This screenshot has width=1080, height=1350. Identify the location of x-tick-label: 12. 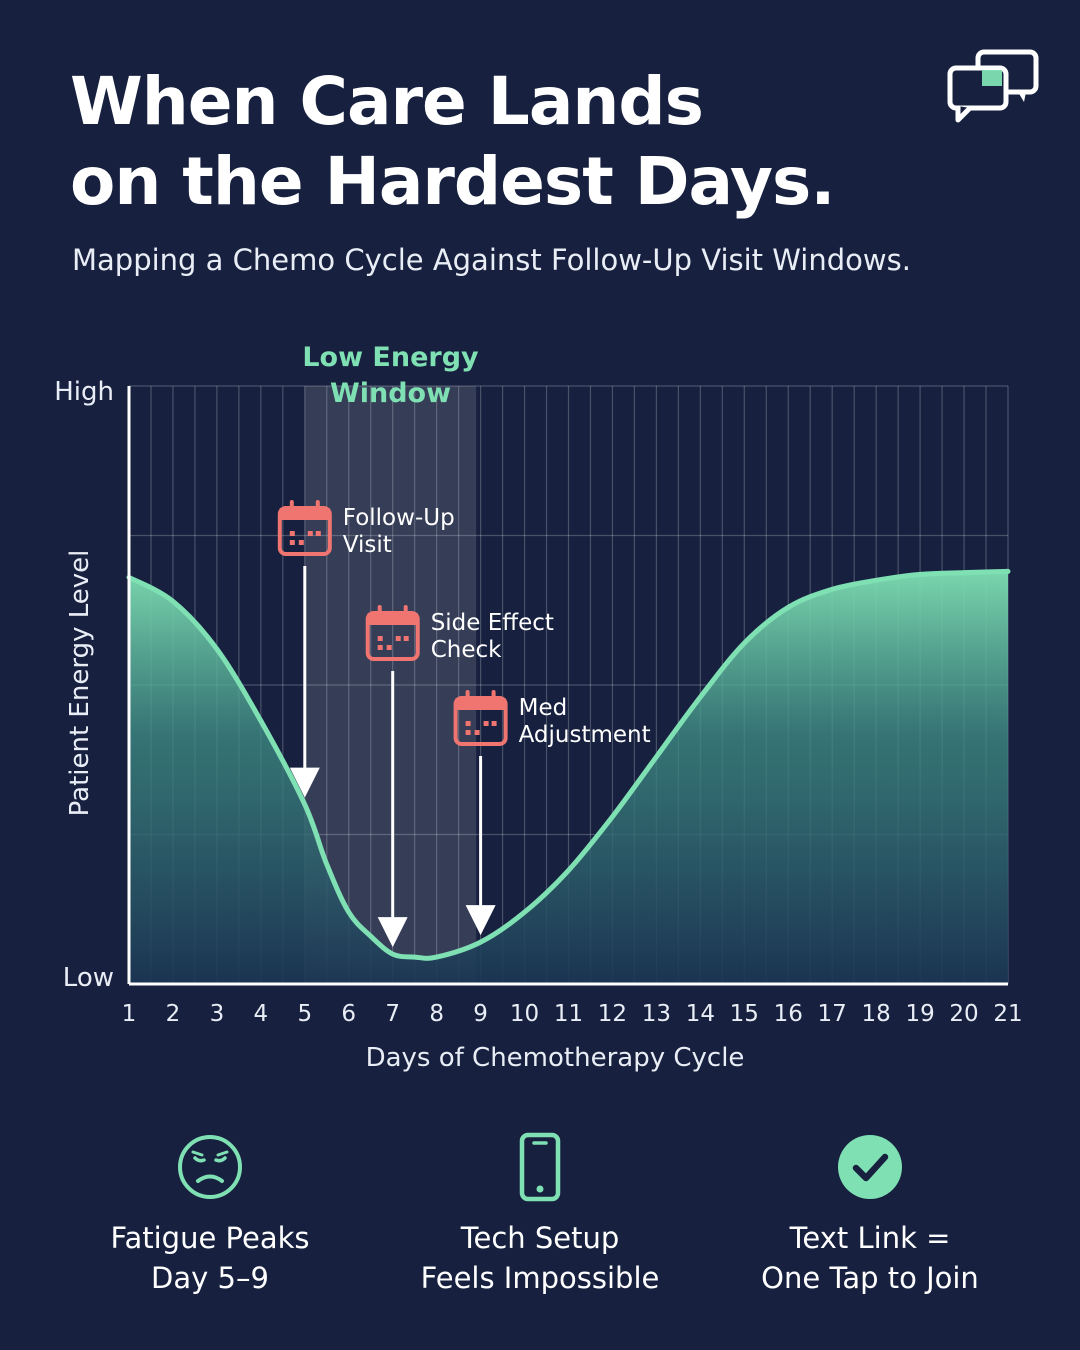
(612, 1014).